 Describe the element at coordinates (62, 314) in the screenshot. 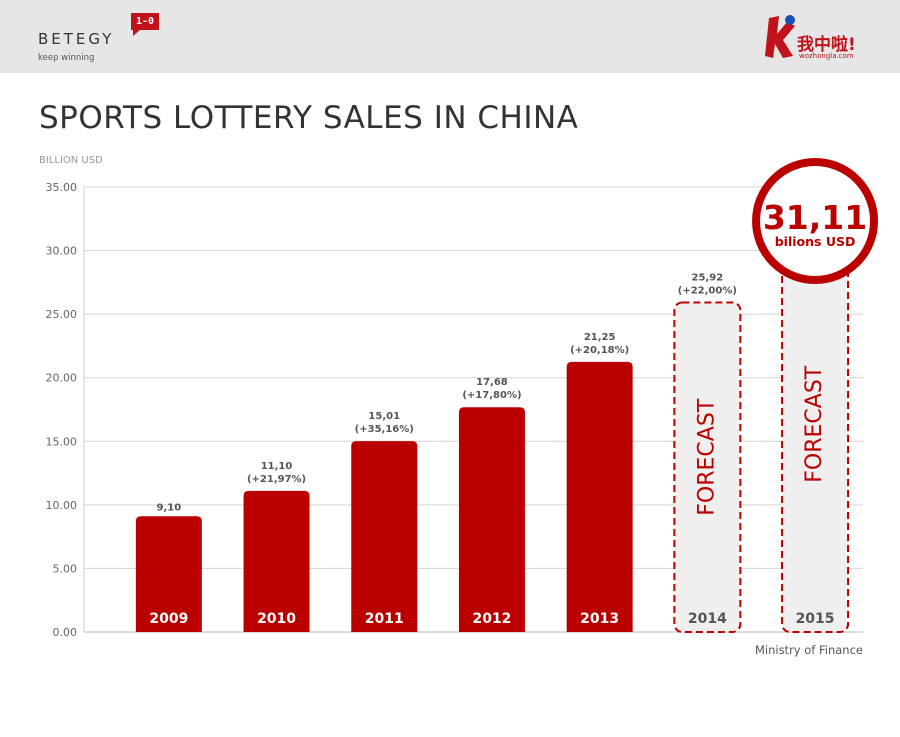

I see `y-tick-label: 25.00` at that location.